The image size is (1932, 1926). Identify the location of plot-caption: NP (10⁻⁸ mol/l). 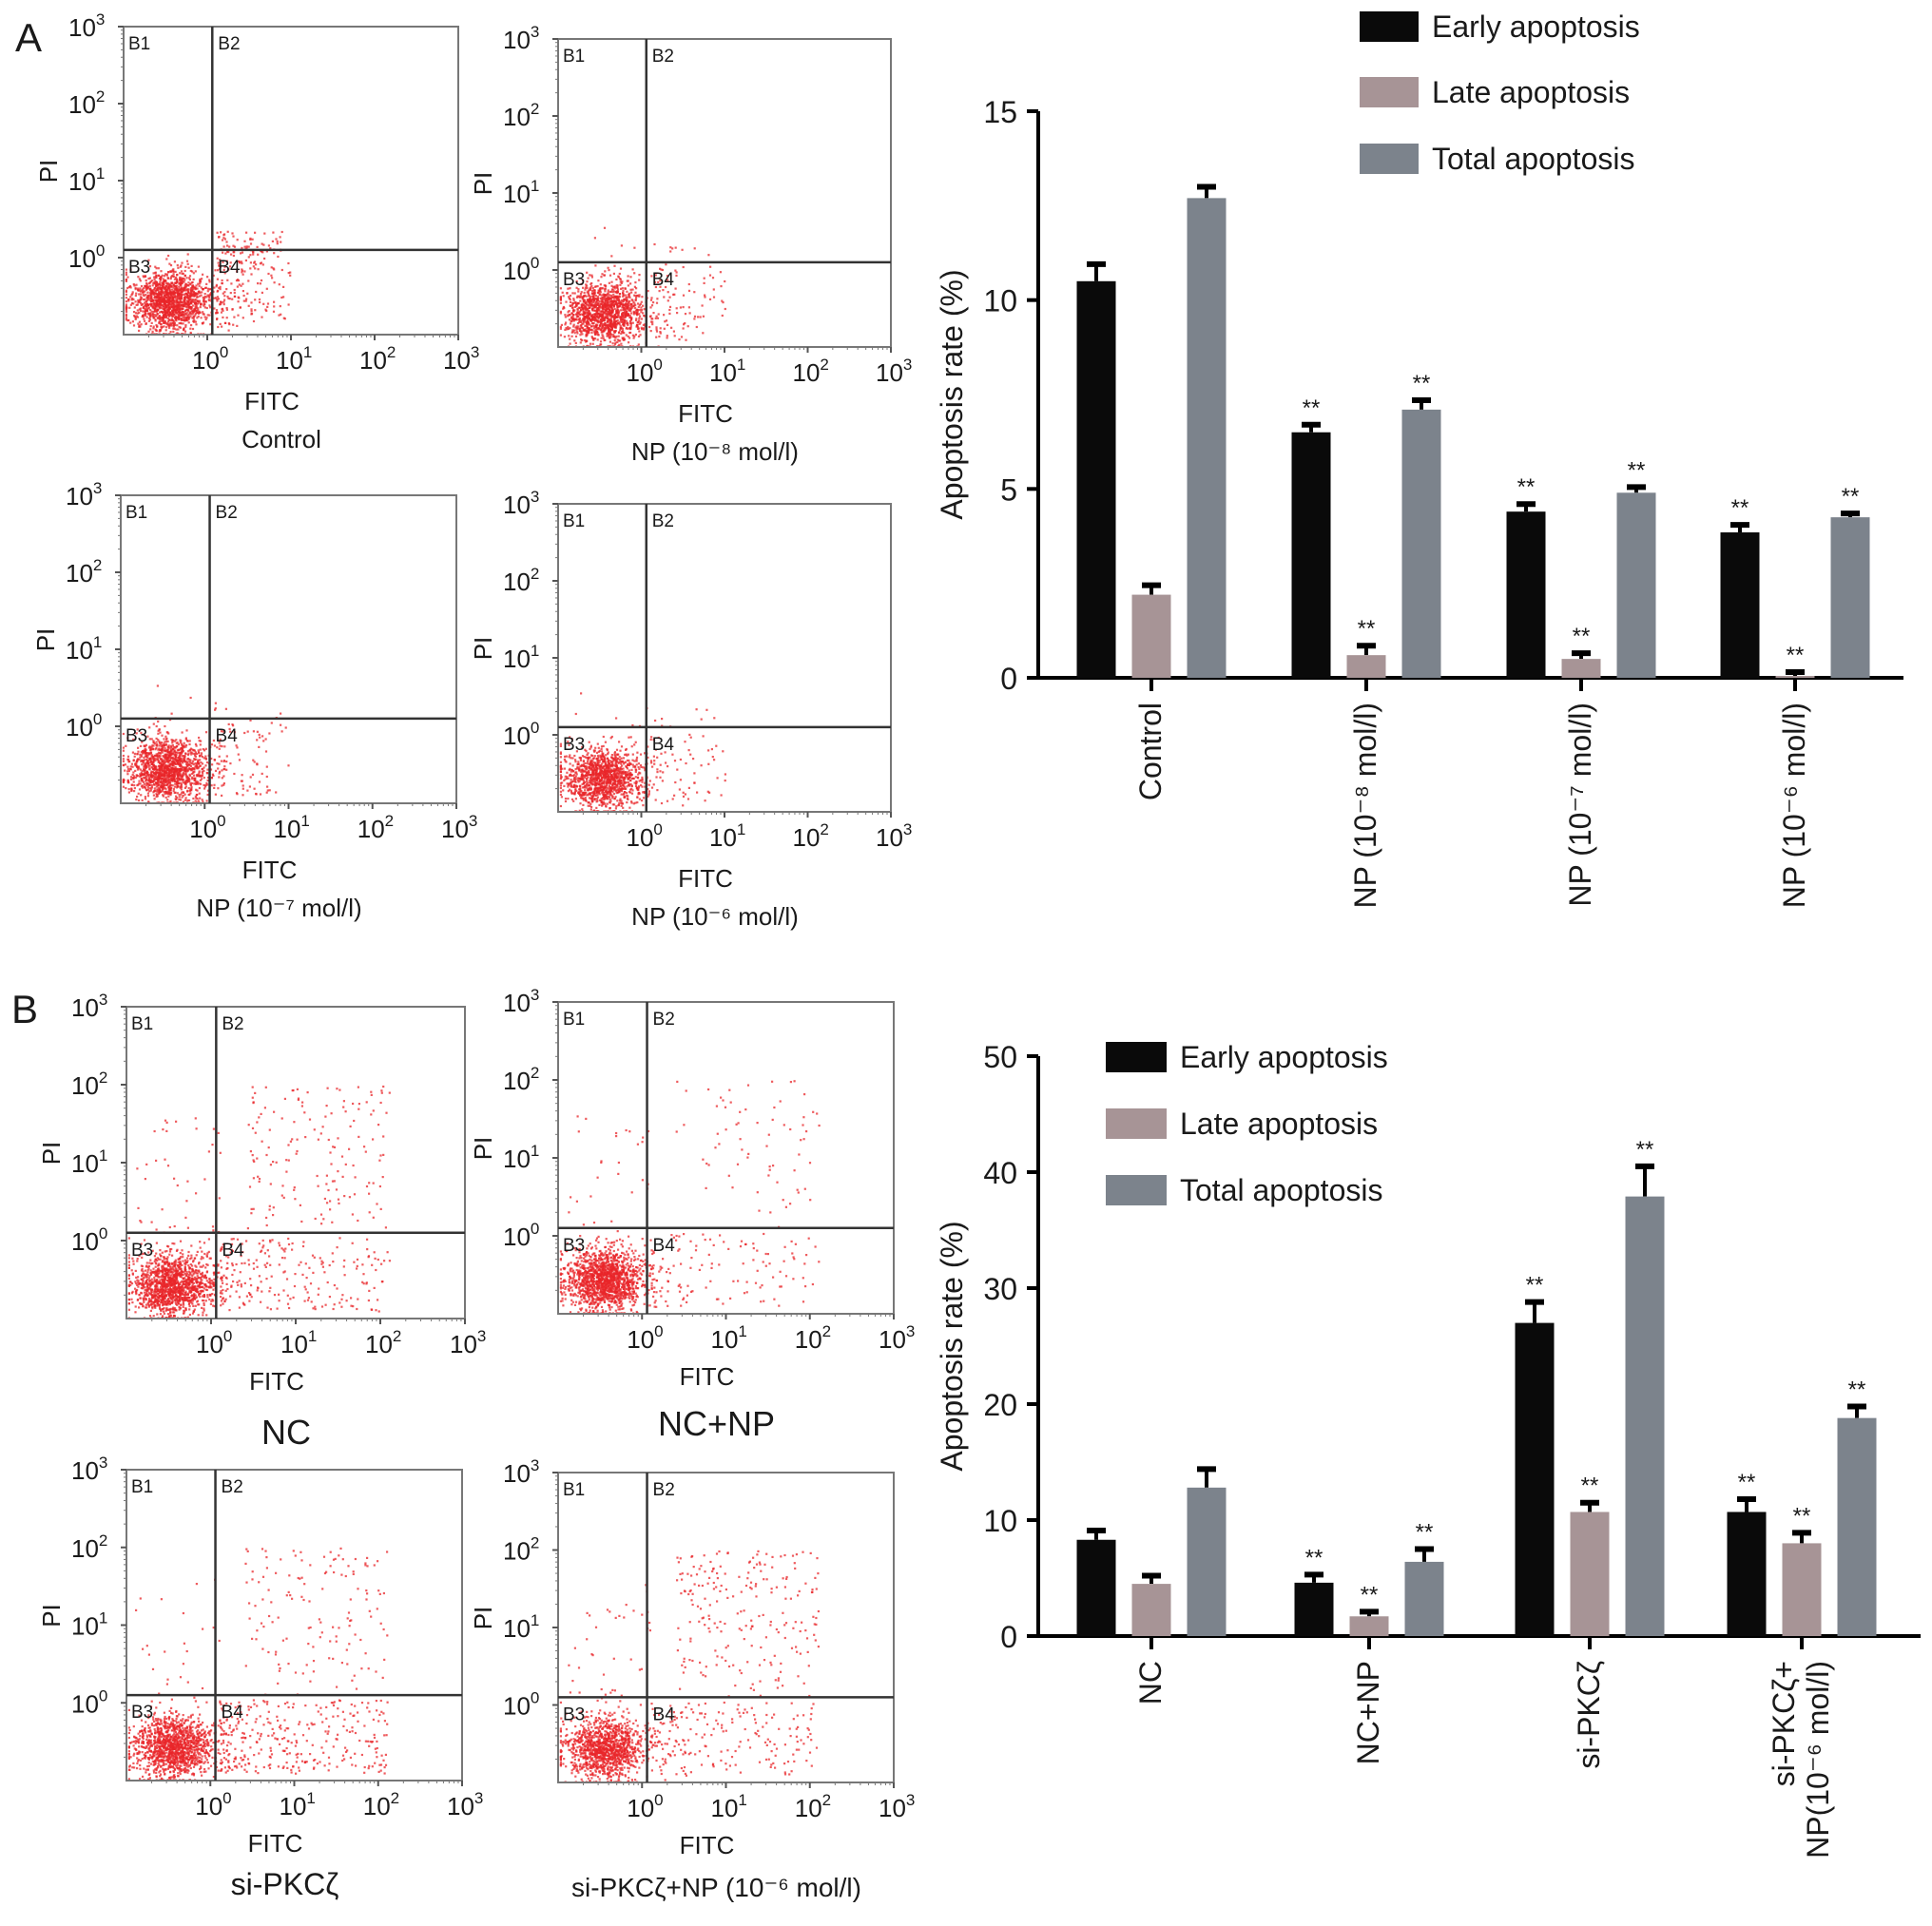
(715, 451).